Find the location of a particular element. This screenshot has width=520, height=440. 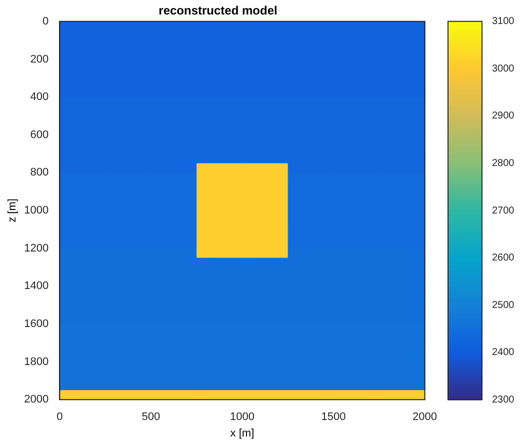

y-tick-label: 200 is located at coordinates (39, 59).